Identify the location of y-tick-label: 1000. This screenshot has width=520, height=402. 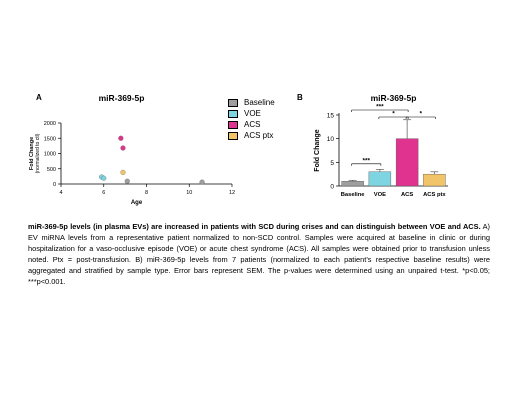
(50, 155).